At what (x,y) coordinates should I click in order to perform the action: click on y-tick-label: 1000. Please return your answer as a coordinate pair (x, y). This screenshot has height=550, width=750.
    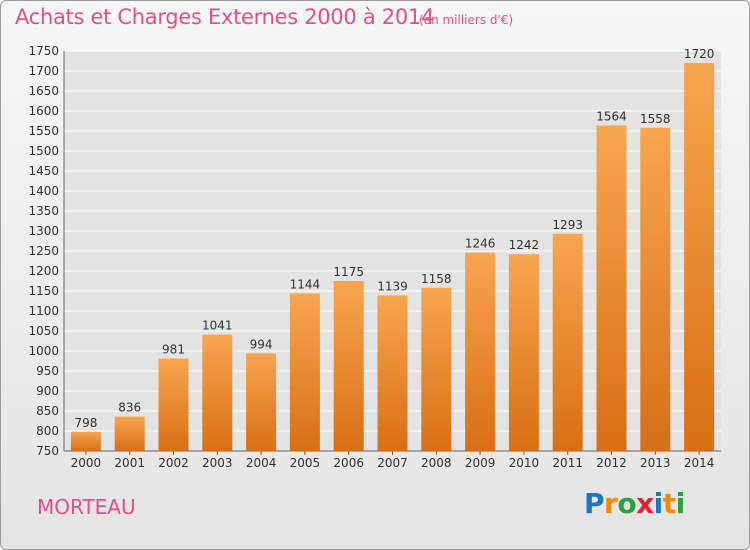
    Looking at the image, I should click on (43, 351).